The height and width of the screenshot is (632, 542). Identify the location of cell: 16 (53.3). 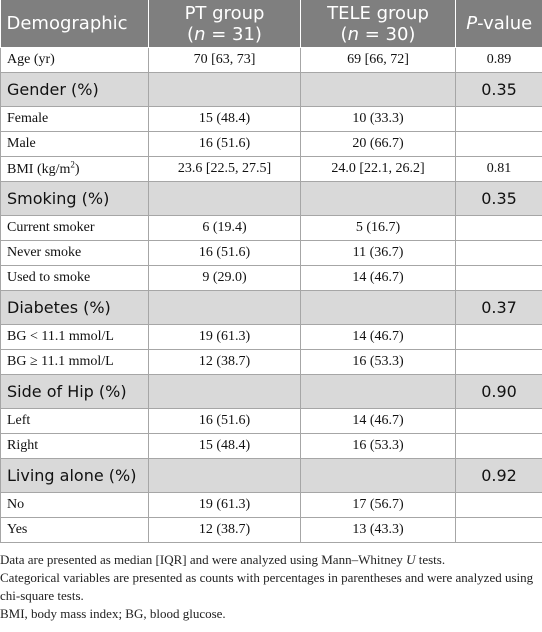
(378, 362).